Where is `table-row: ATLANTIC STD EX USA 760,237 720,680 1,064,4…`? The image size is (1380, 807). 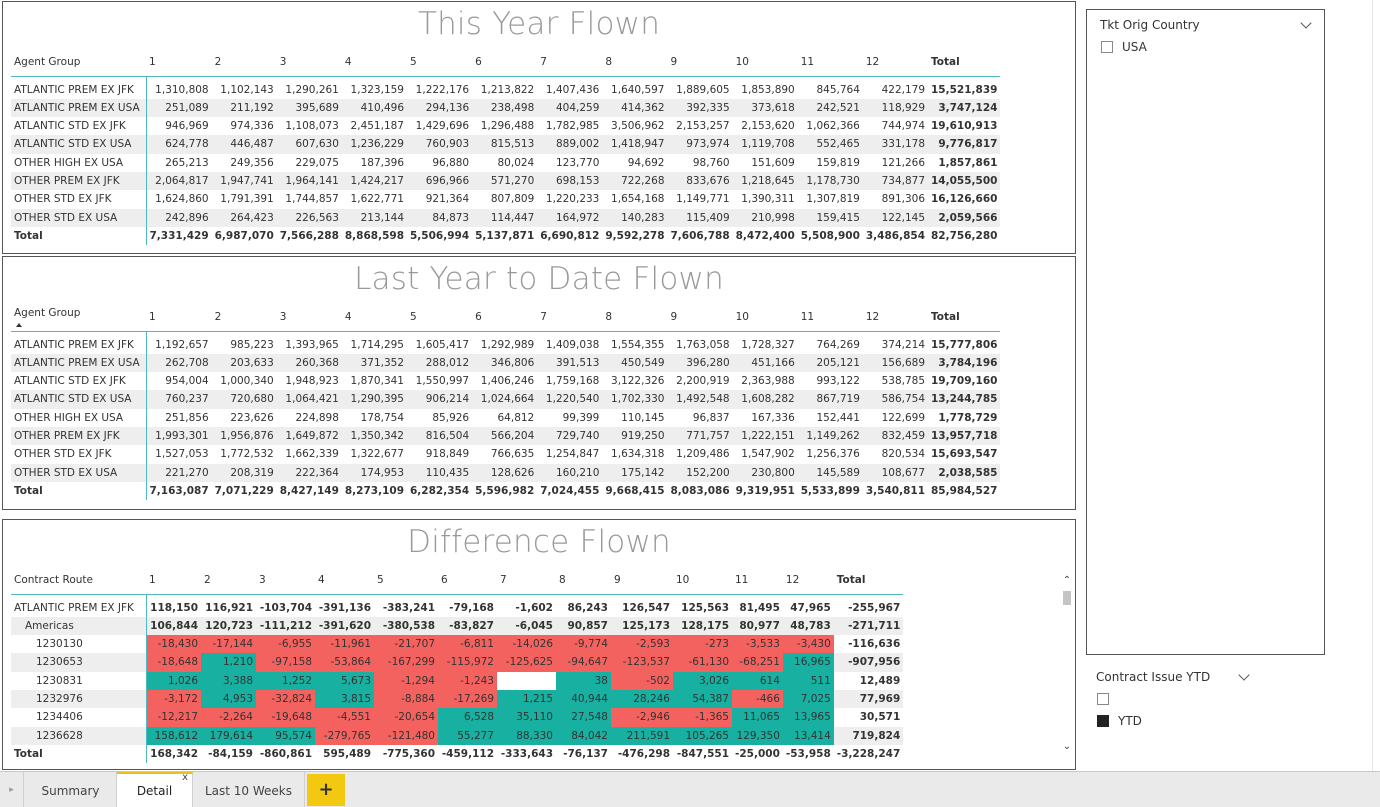 table-row: ATLANTIC STD EX USA 760,237 720,680 1,064,4… is located at coordinates (506, 399).